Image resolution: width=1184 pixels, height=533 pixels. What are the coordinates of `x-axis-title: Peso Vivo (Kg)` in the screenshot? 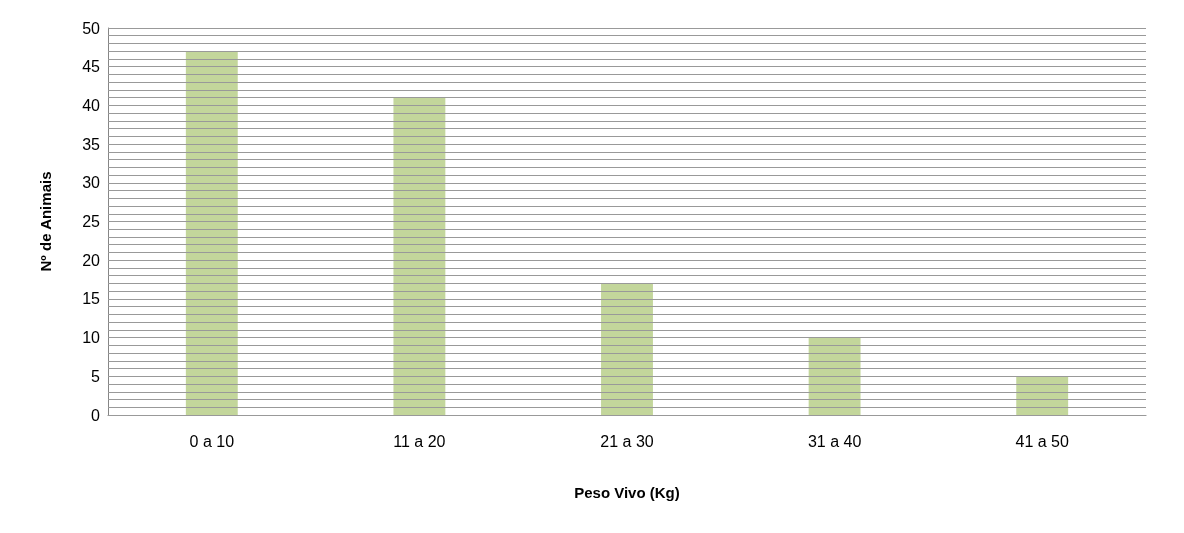 It's located at (627, 492).